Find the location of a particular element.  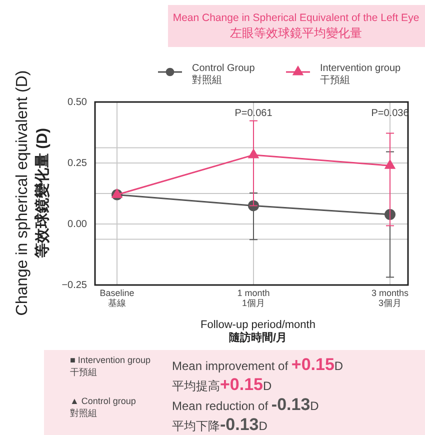

x-tick-label: 3 months 3個月 is located at coordinates (390, 298).